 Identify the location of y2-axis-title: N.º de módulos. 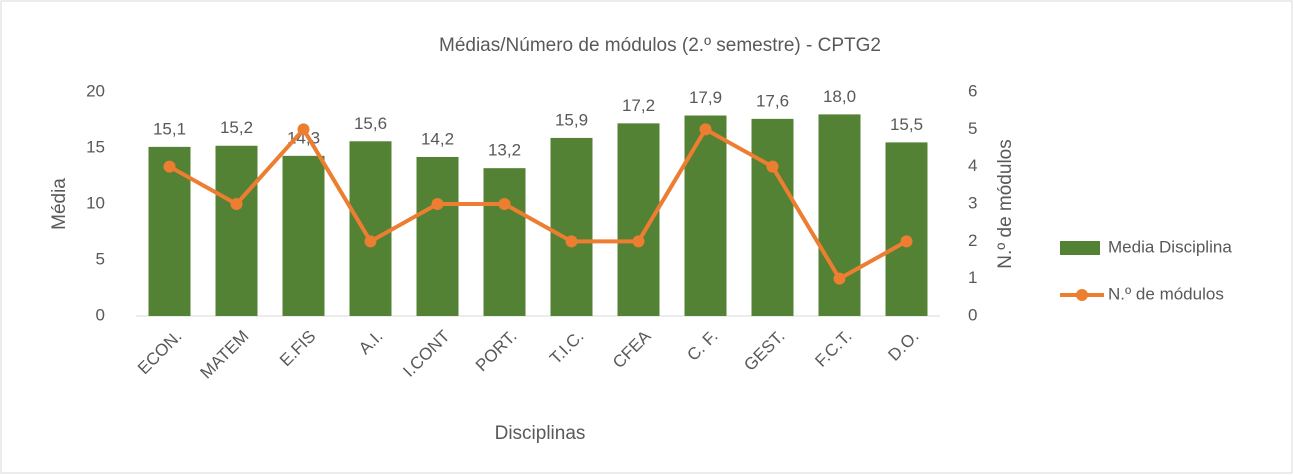
(1005, 203).